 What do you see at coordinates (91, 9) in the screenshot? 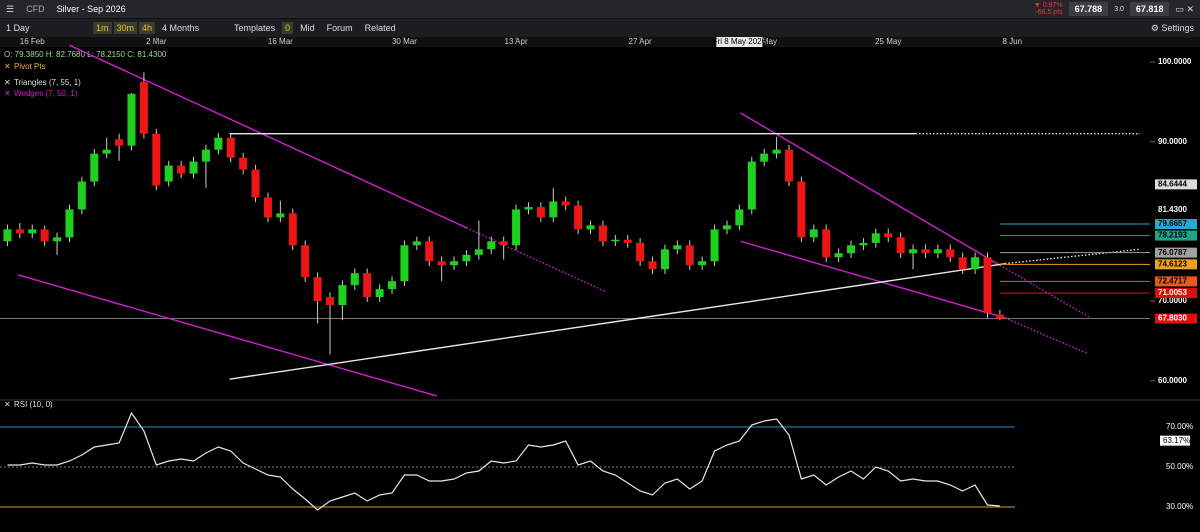
I see `instrument-name: Silver - Sep 2026` at bounding box center [91, 9].